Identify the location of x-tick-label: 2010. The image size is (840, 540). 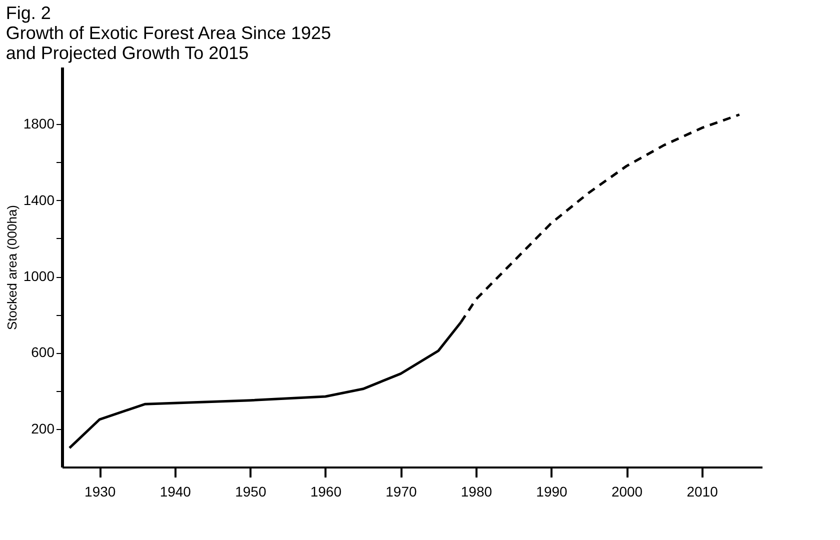
(702, 492).